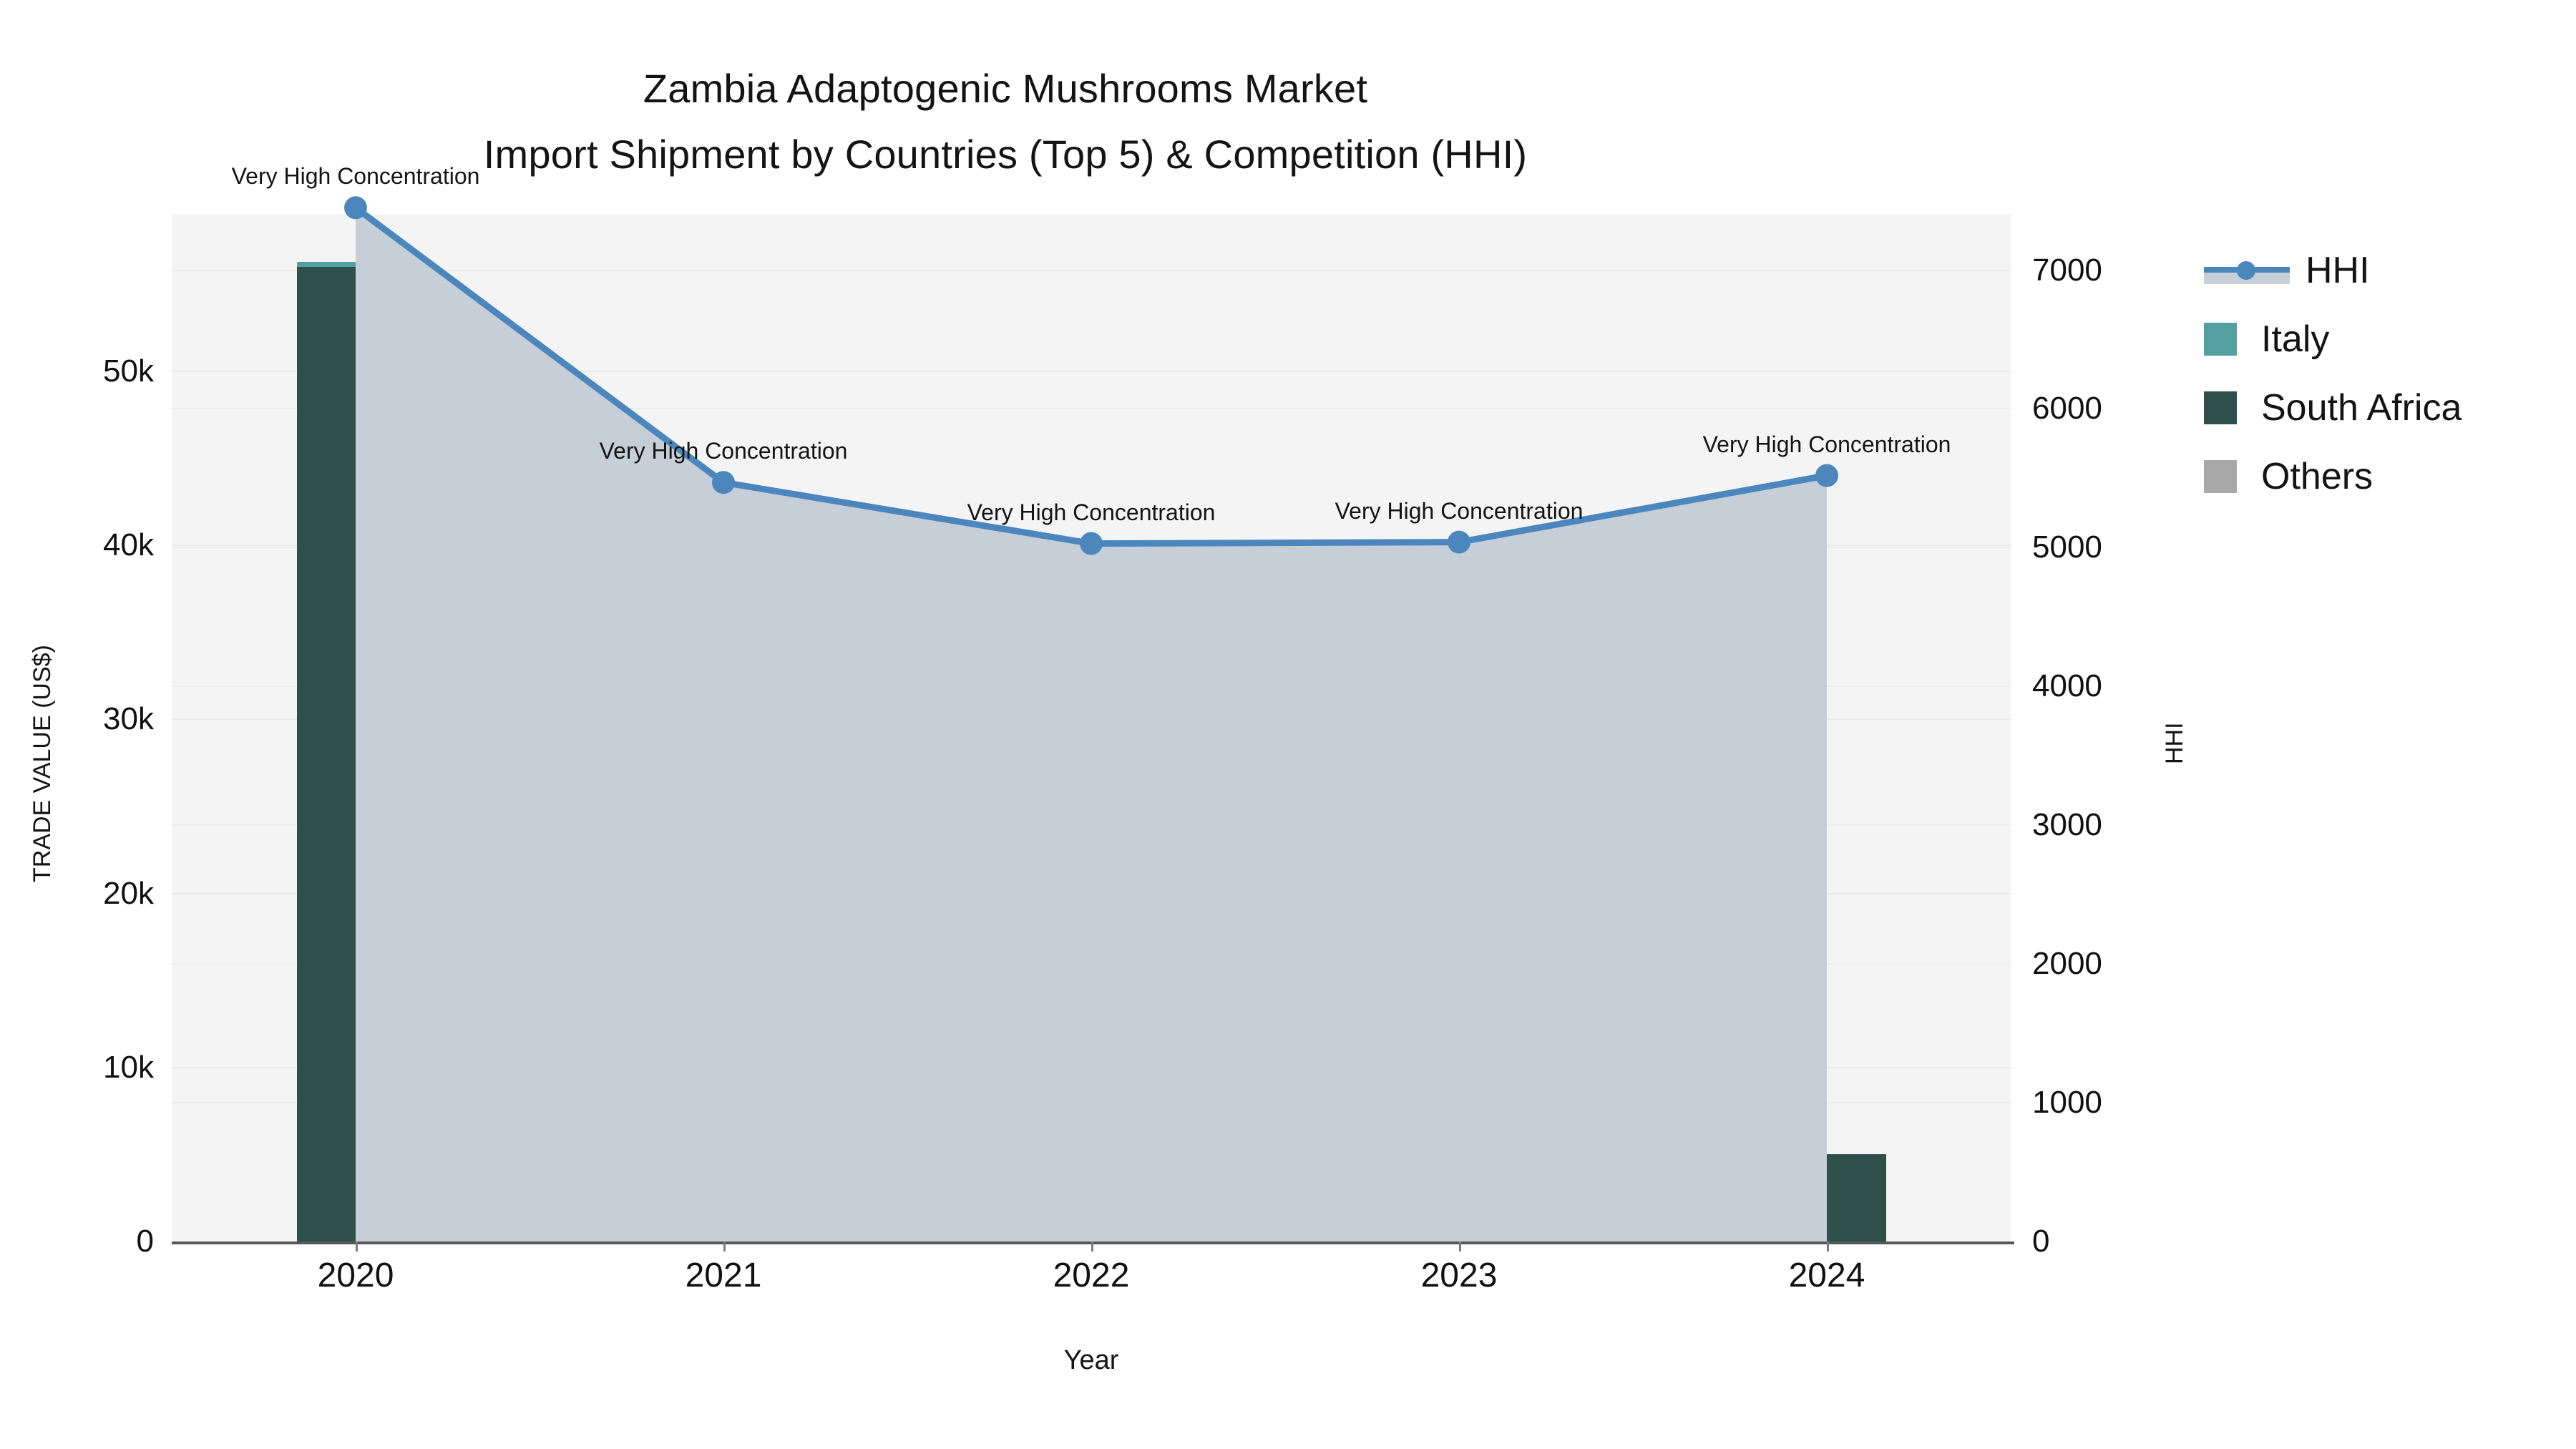  Describe the element at coordinates (77, 737) in the screenshot. I see `y-axis-left-ticks: 0 10k 20k 30k 40k 50k` at that location.